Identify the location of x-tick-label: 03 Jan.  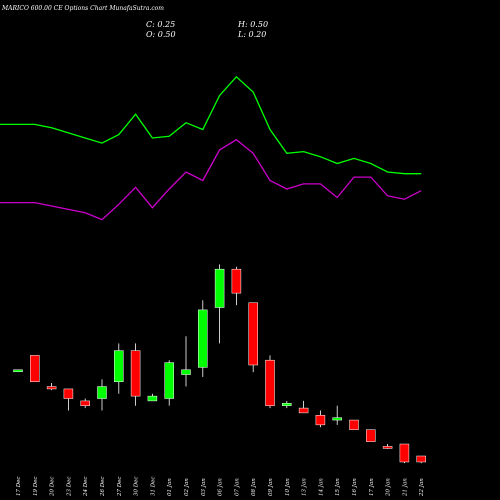
(204, 487).